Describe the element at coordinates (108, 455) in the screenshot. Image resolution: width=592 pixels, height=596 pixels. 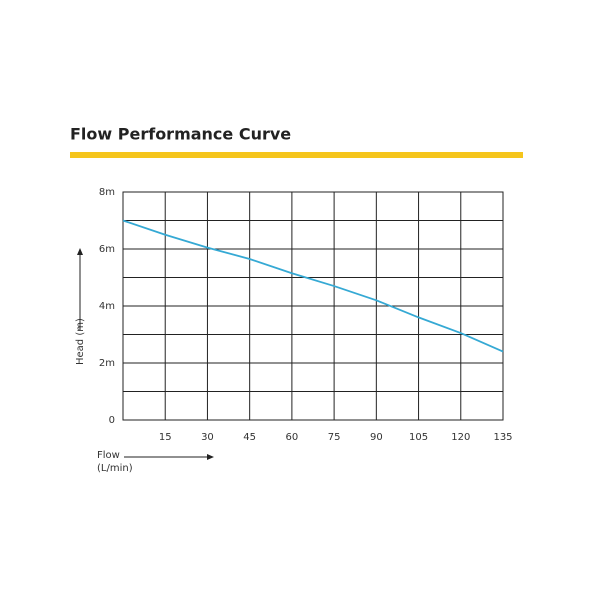
I see `x-axis-label: Flow` at that location.